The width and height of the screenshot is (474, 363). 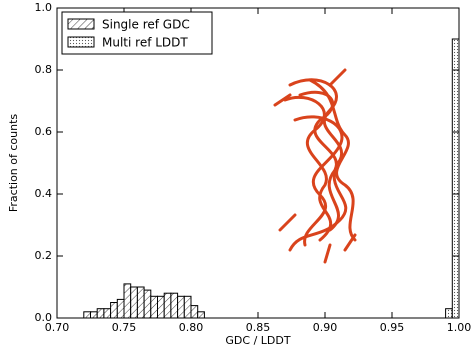 I want to click on x-tick-label: 0.70, so click(x=57, y=327).